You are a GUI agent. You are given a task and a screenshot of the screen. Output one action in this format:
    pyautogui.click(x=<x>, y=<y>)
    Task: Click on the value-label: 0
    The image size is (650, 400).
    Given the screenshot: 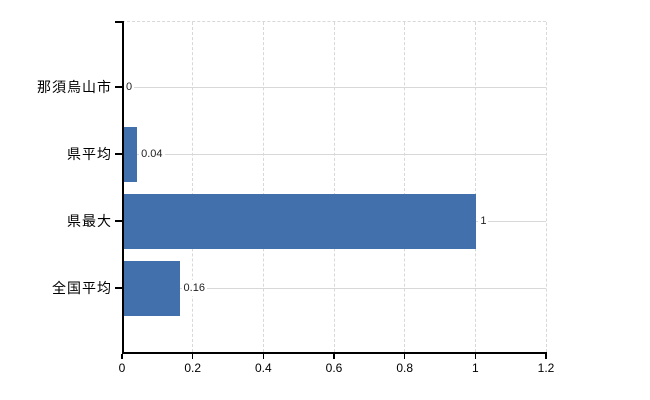 What is the action you would take?
    pyautogui.click(x=129, y=87)
    